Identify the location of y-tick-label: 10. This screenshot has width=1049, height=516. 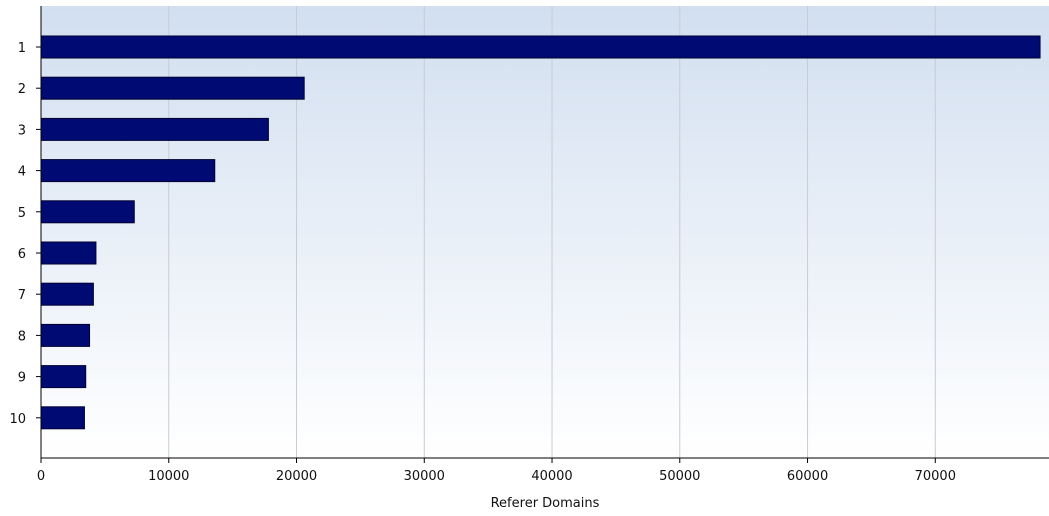
(17, 419).